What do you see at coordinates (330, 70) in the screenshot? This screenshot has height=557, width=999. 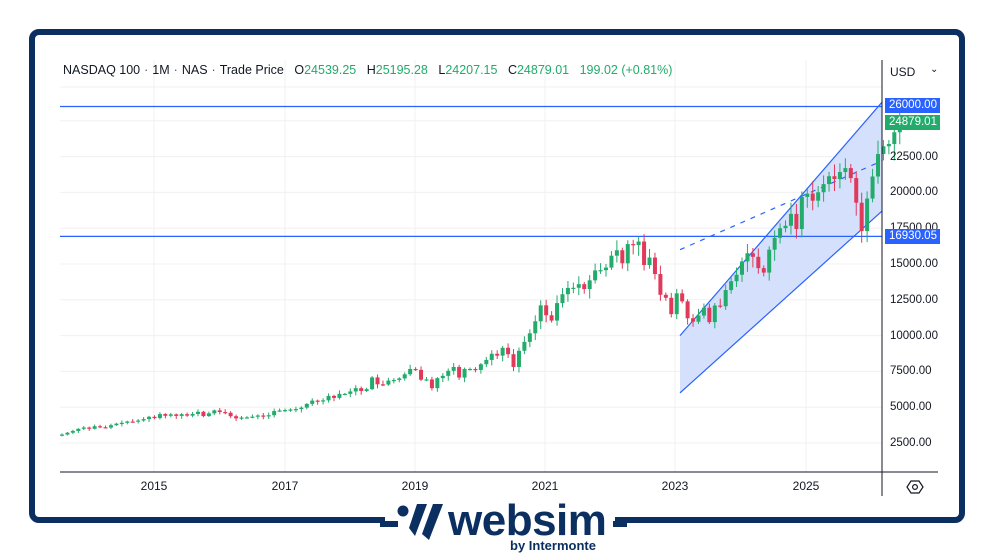 I see `open-value: 24539.25` at bounding box center [330, 70].